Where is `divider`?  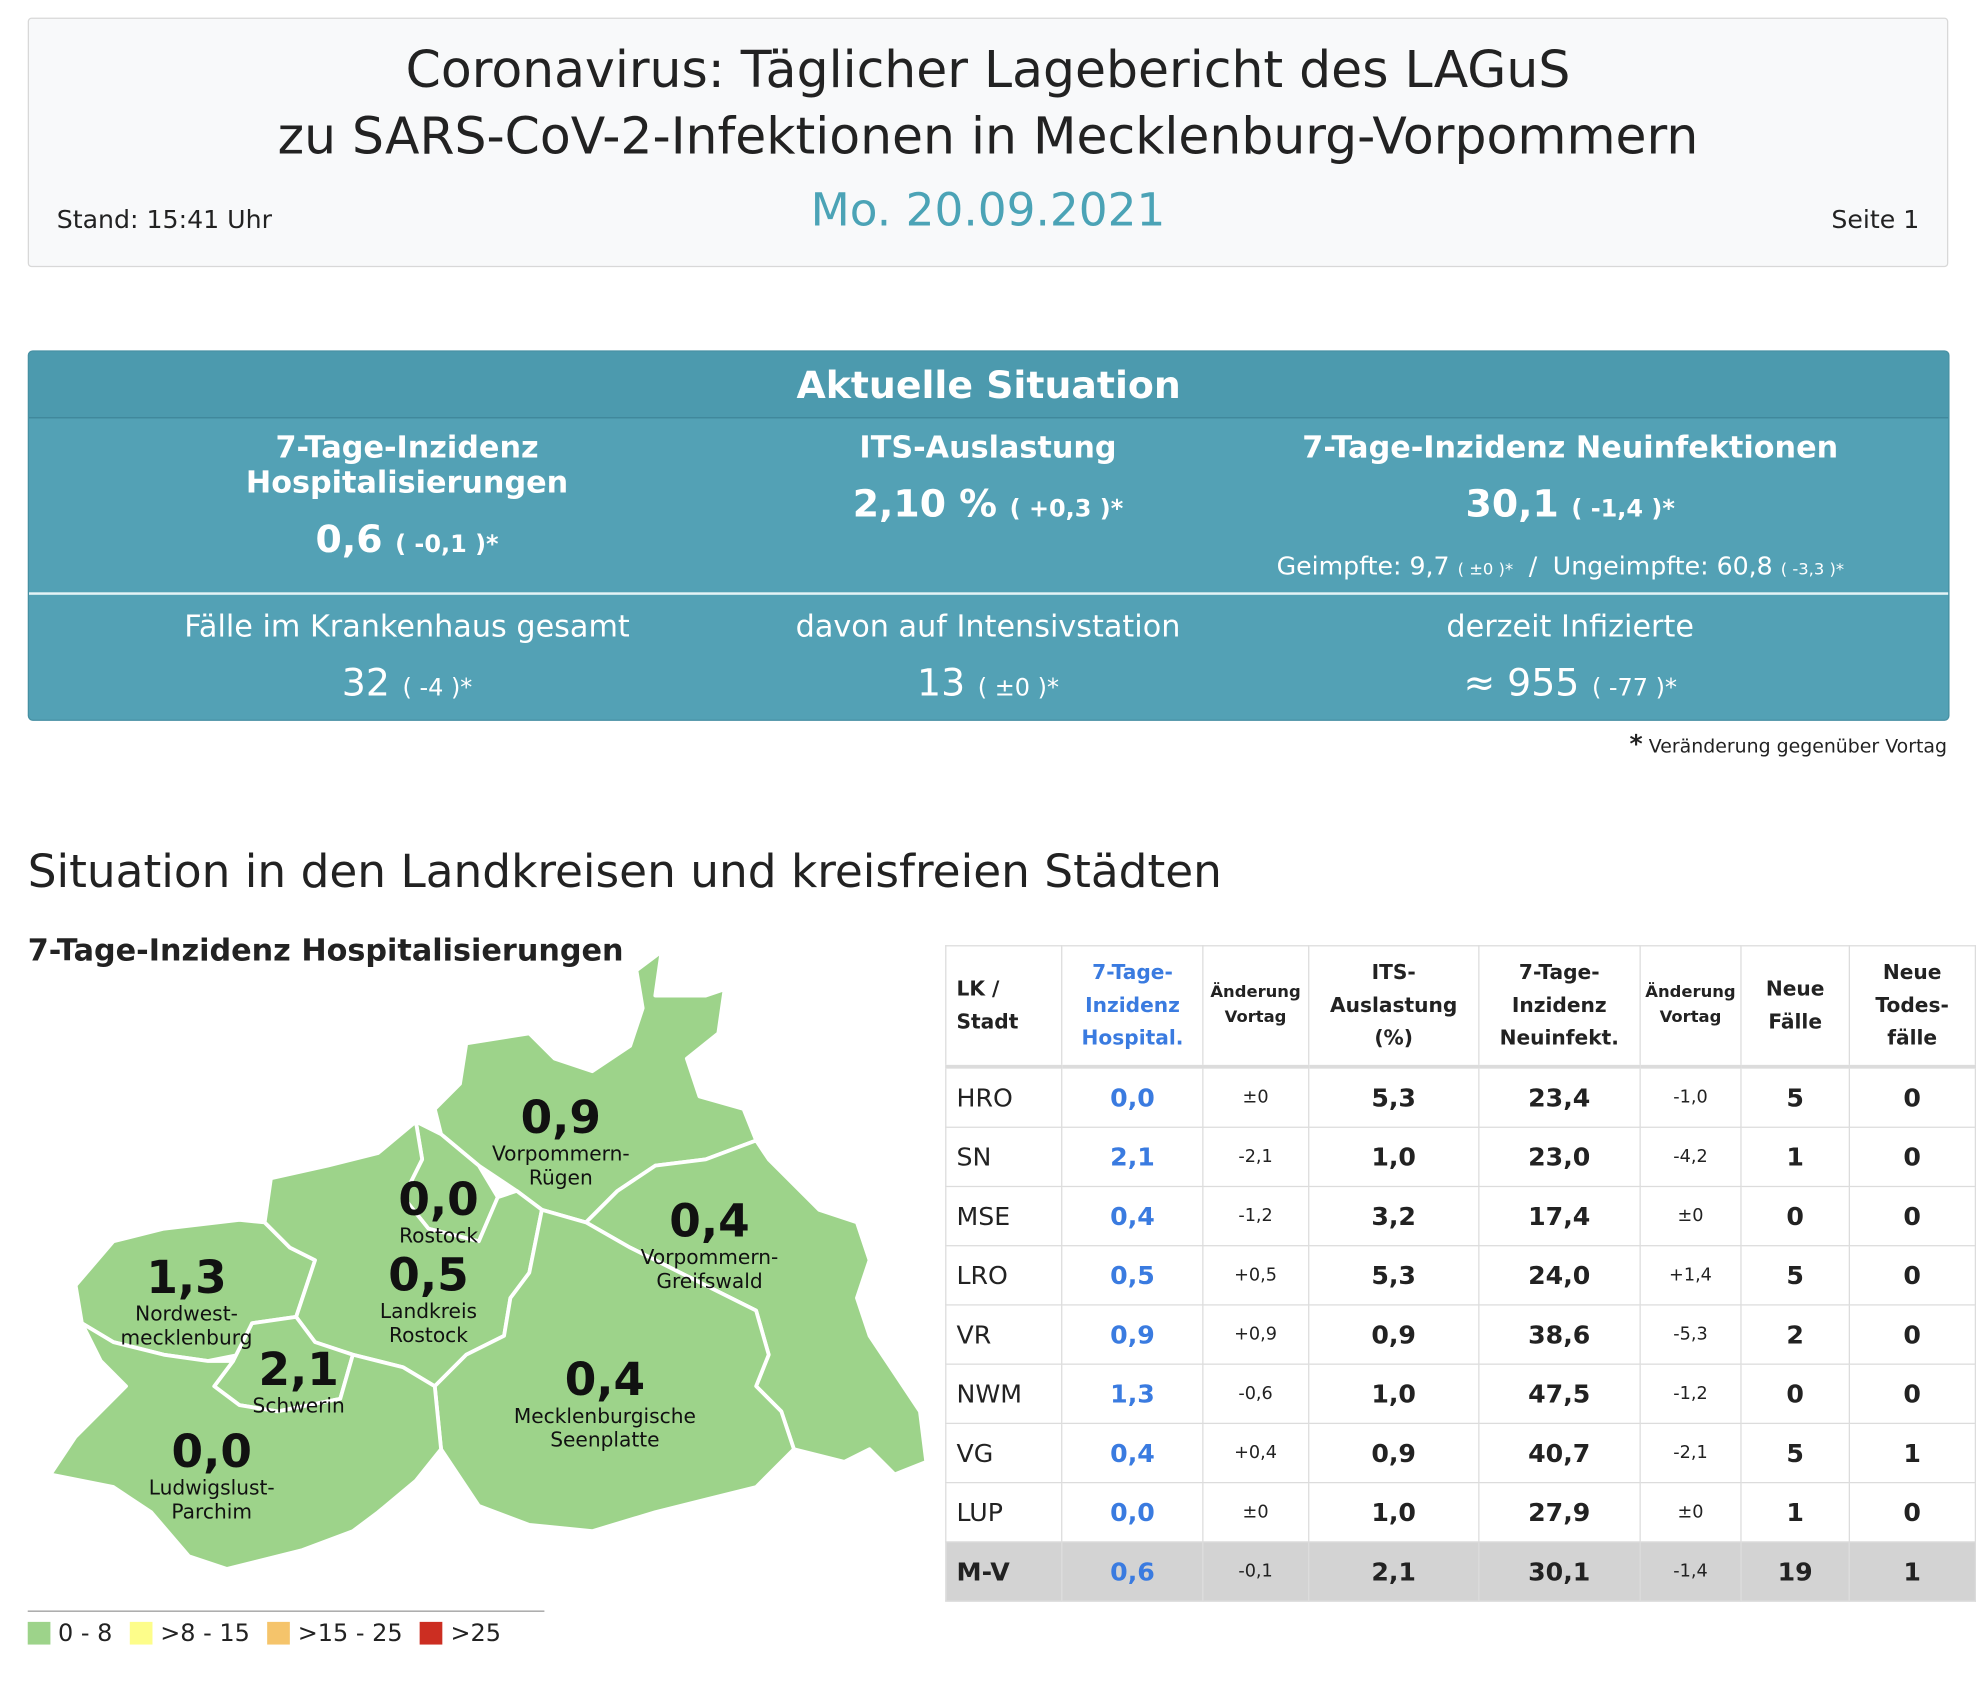 divider is located at coordinates (988, 593).